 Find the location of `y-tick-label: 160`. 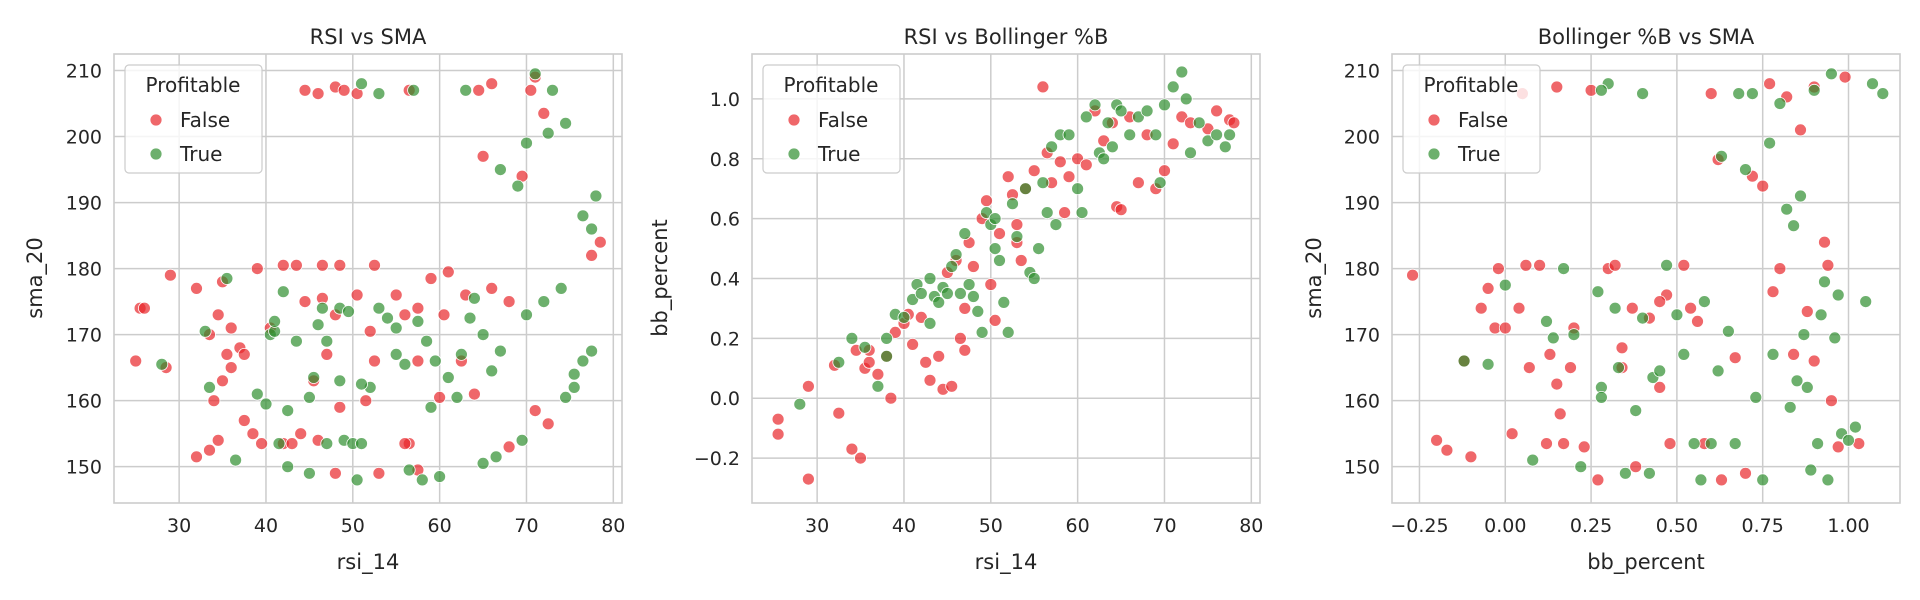

y-tick-label: 160 is located at coordinates (1362, 402).